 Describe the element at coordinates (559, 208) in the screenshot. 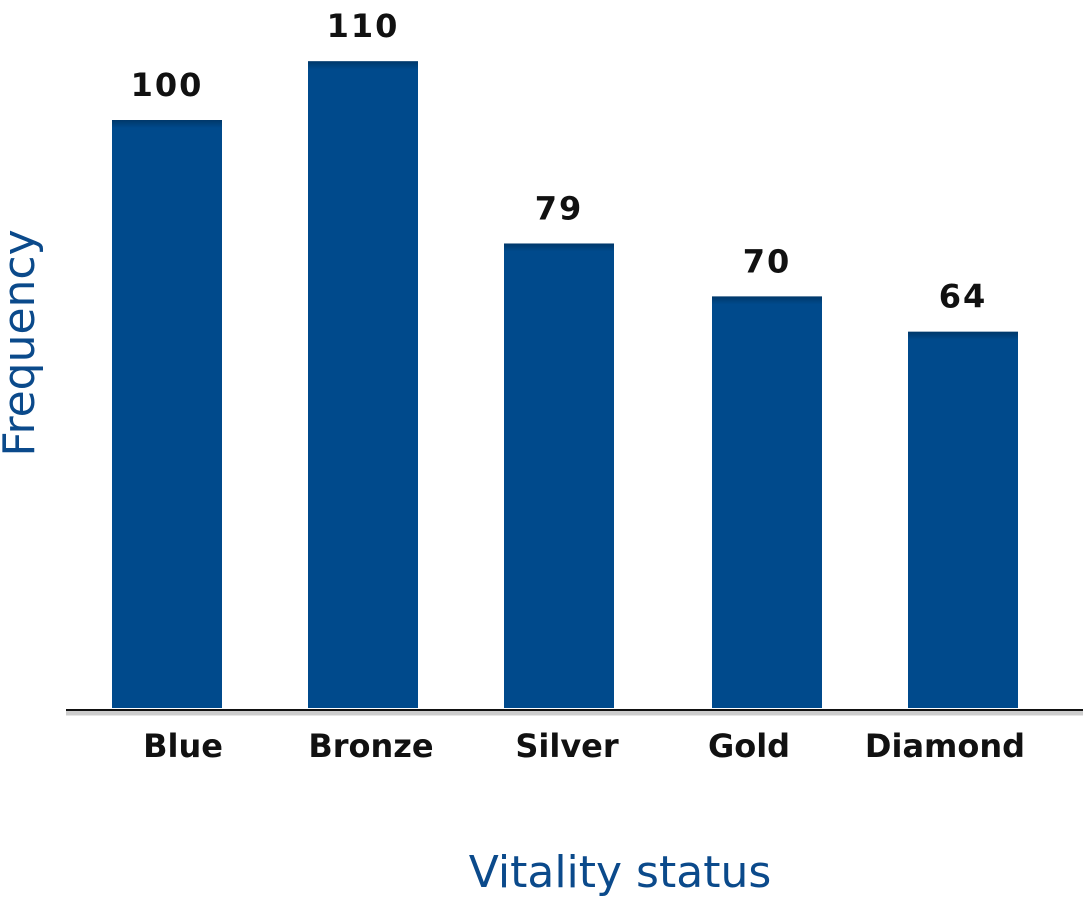

I see `value-label: 79` at that location.